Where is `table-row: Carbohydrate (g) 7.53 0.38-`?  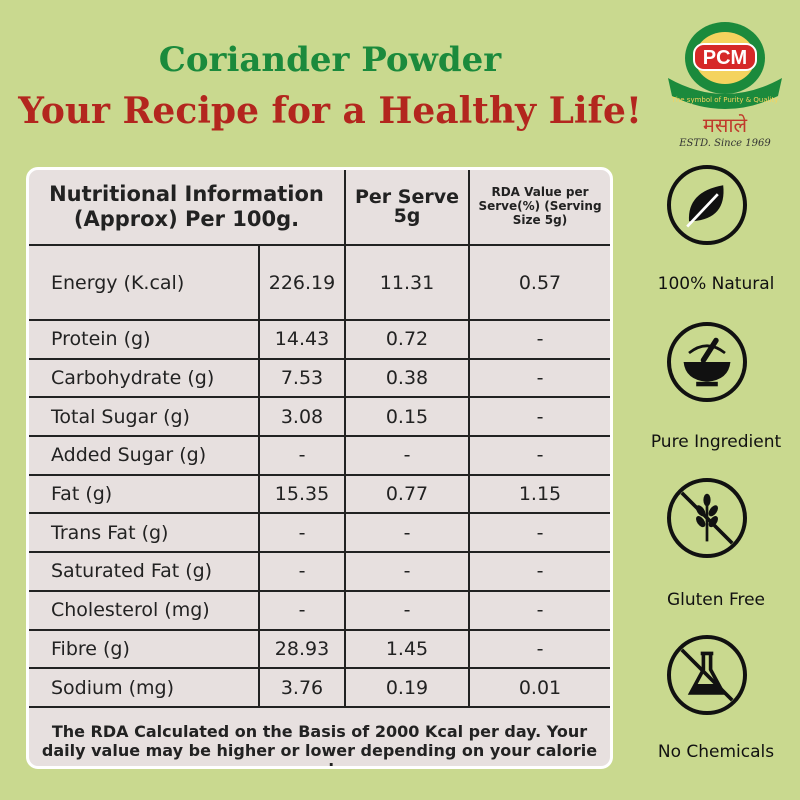
table-row: Carbohydrate (g) 7.53 0.38- is located at coordinates (319, 378).